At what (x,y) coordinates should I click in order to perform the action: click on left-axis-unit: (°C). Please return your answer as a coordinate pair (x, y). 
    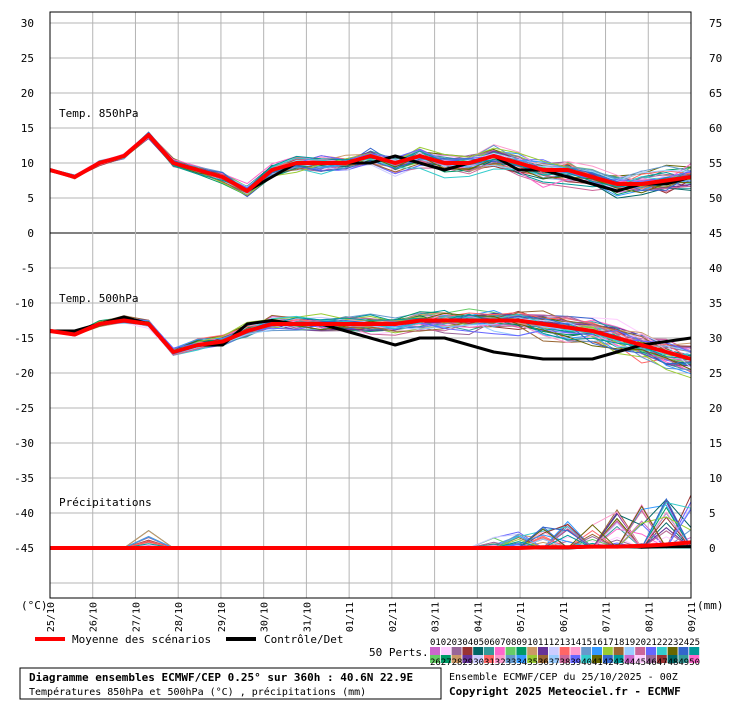
    Looking at the image, I should click on (34, 605).